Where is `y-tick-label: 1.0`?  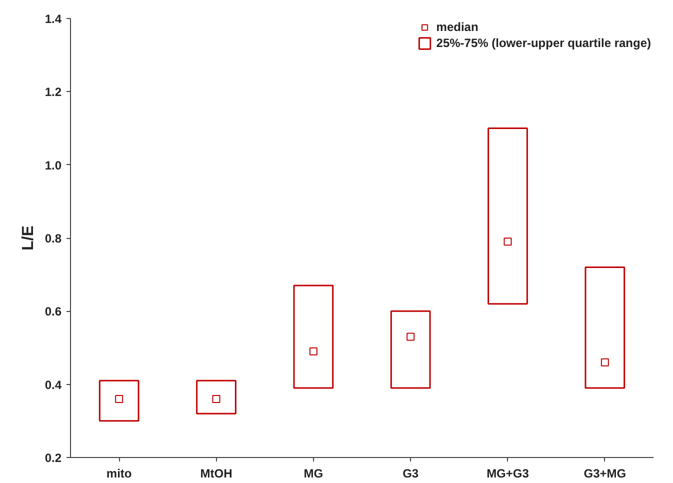 y-tick-label: 1.0 is located at coordinates (53, 165).